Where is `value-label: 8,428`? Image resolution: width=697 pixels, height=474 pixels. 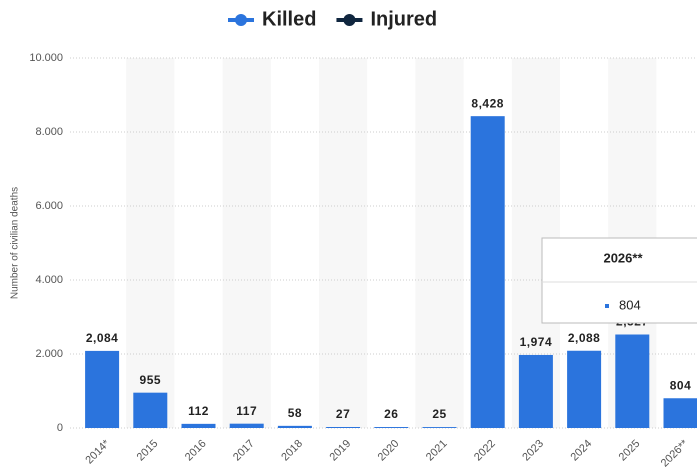 value-label: 8,428 is located at coordinates (487, 103).